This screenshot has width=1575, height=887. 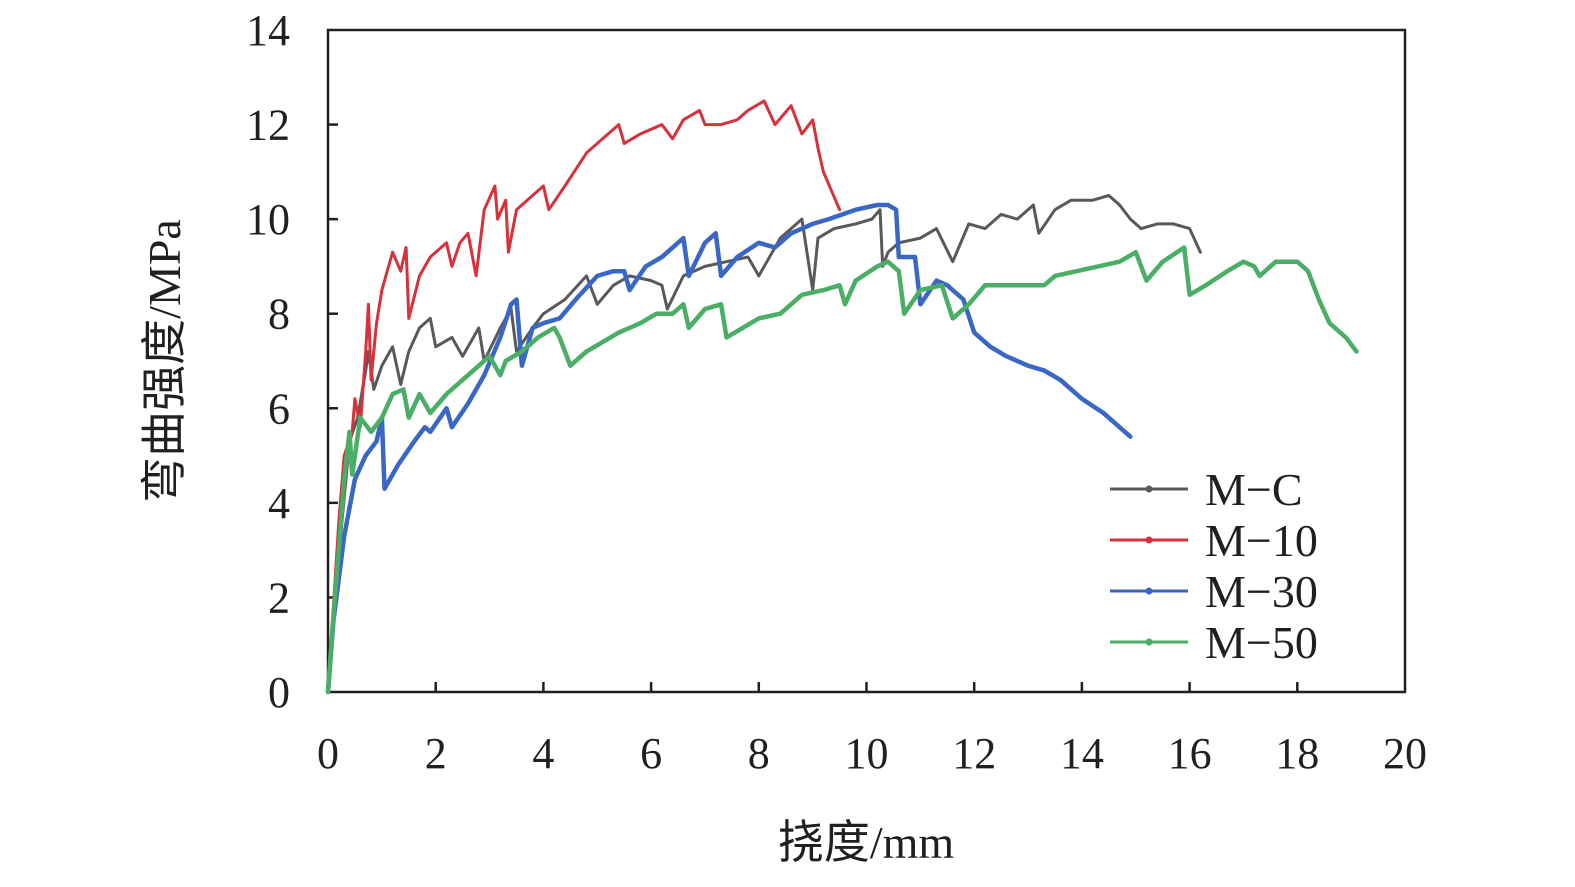 What do you see at coordinates (279, 503) in the screenshot?
I see `y-tick-label: 4` at bounding box center [279, 503].